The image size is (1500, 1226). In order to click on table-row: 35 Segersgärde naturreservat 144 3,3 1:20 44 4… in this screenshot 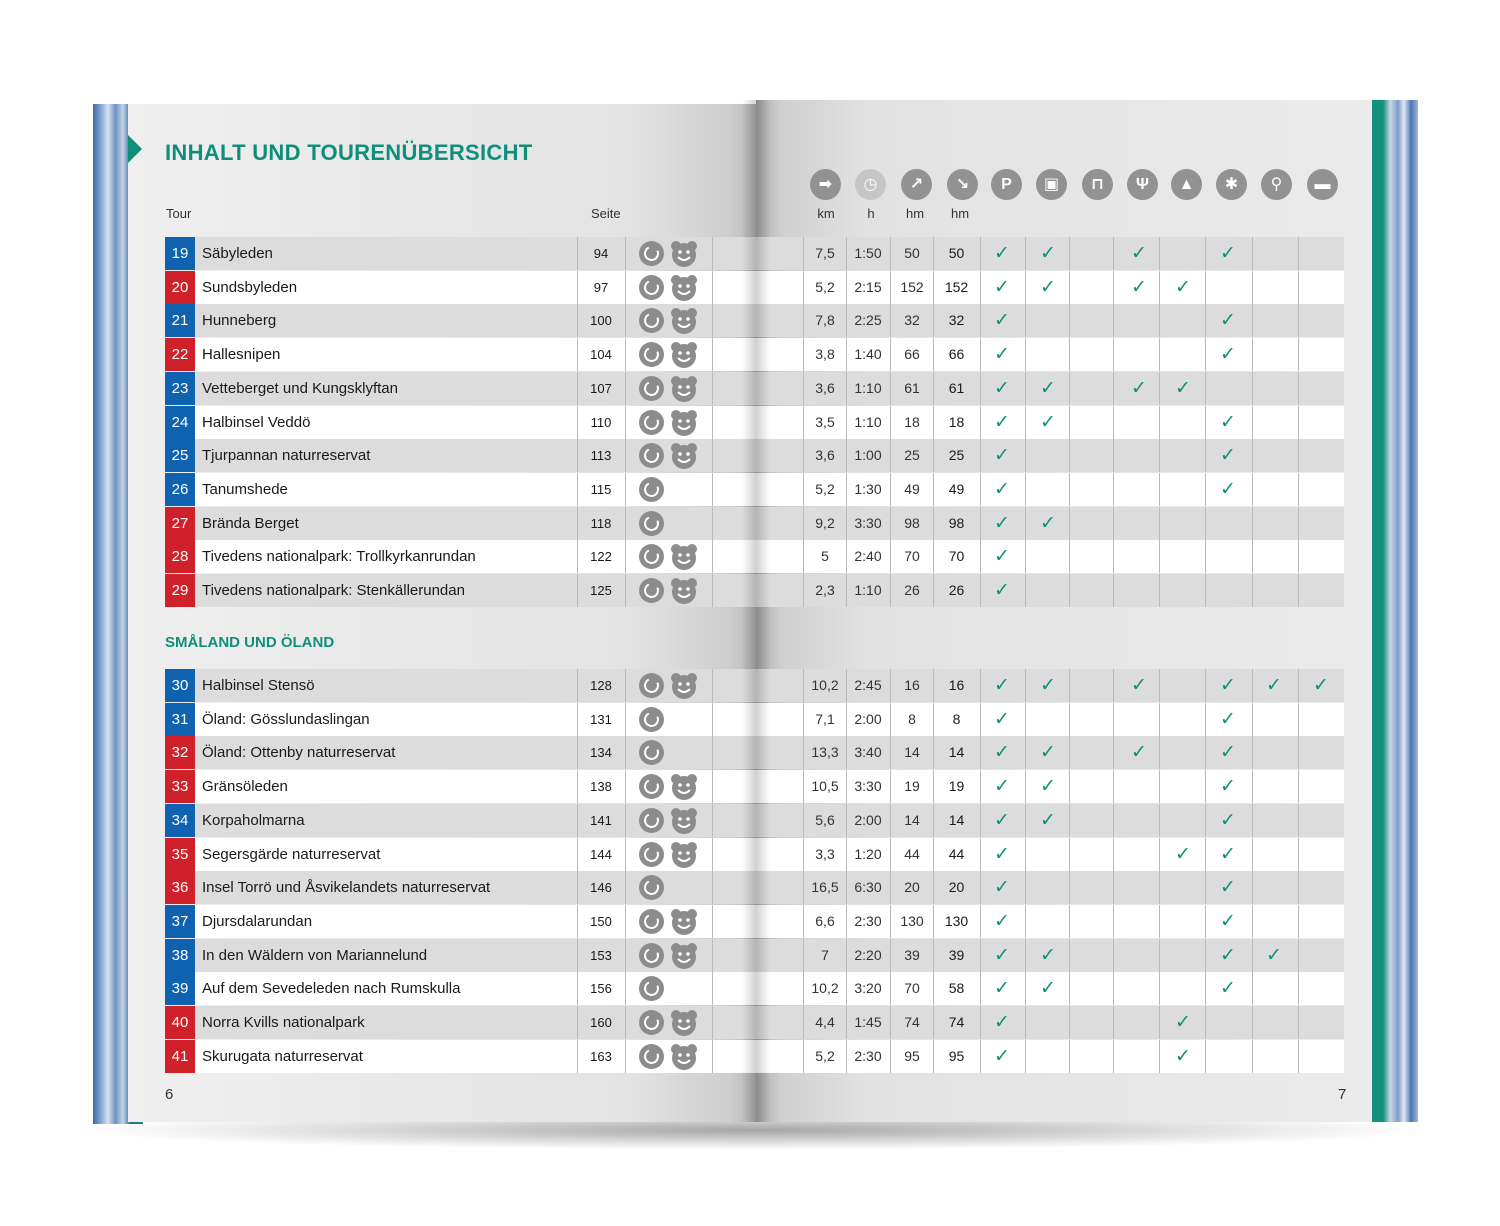, I will do `click(754, 854)`.